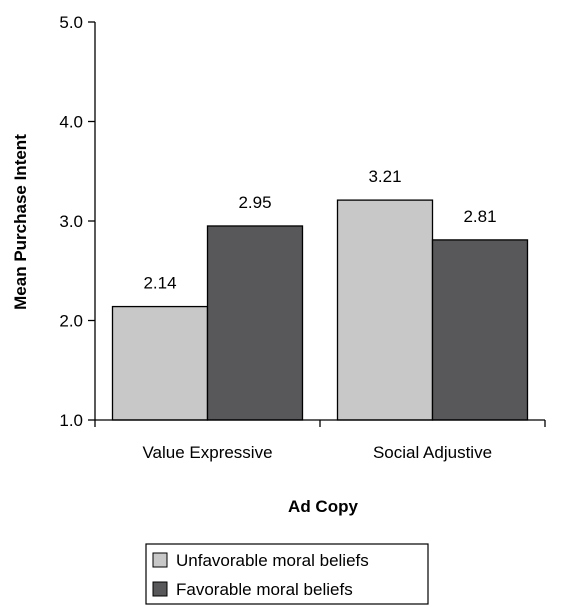 This screenshot has height=607, width=565. What do you see at coordinates (432, 452) in the screenshot?
I see `category-label: Social Adjustive` at bounding box center [432, 452].